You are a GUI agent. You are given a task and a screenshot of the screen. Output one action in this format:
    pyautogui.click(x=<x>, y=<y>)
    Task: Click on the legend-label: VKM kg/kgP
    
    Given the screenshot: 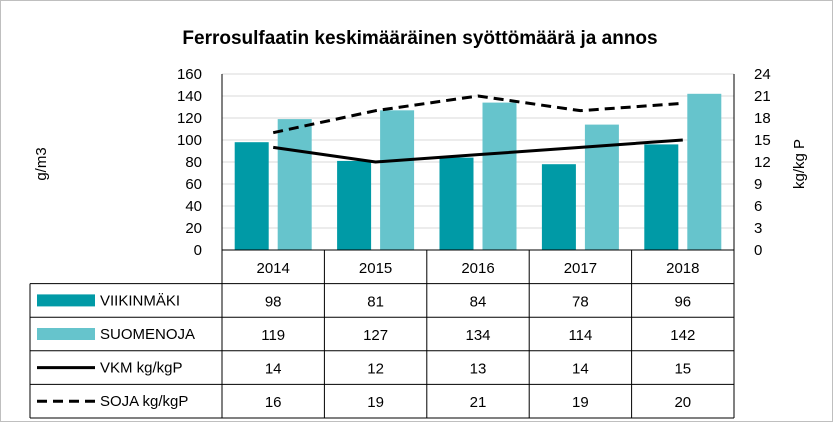 What is the action you would take?
    pyautogui.click(x=141, y=368)
    